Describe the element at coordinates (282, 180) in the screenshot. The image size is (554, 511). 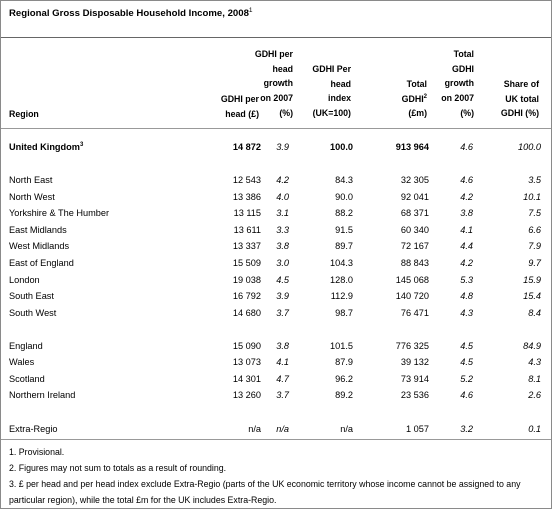
I see `gdhi-growth-cell: 4.2` at that location.